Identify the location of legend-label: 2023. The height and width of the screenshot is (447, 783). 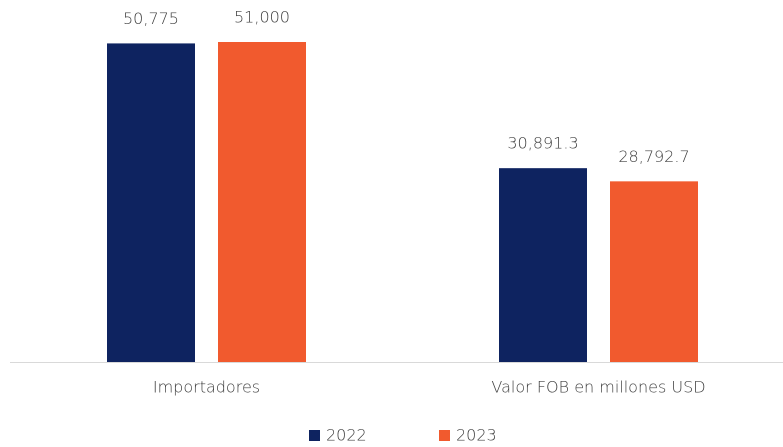
(476, 435).